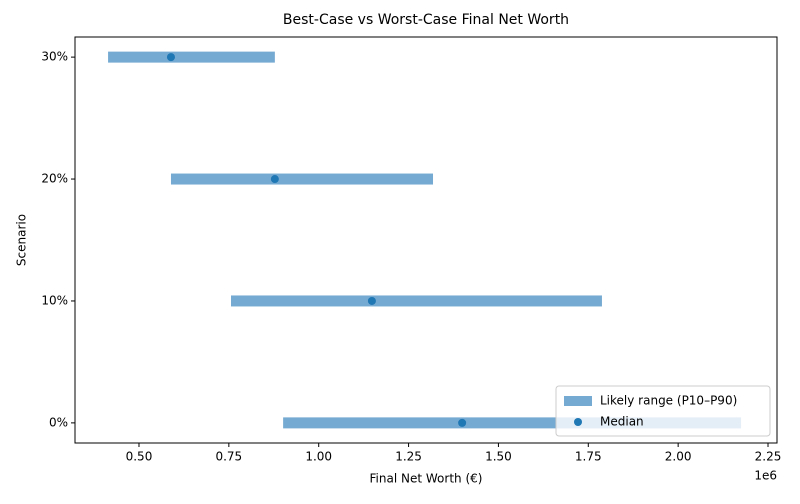 The width and height of the screenshot is (800, 504). What do you see at coordinates (228, 457) in the screenshot?
I see `x-tick-label: 0.75` at bounding box center [228, 457].